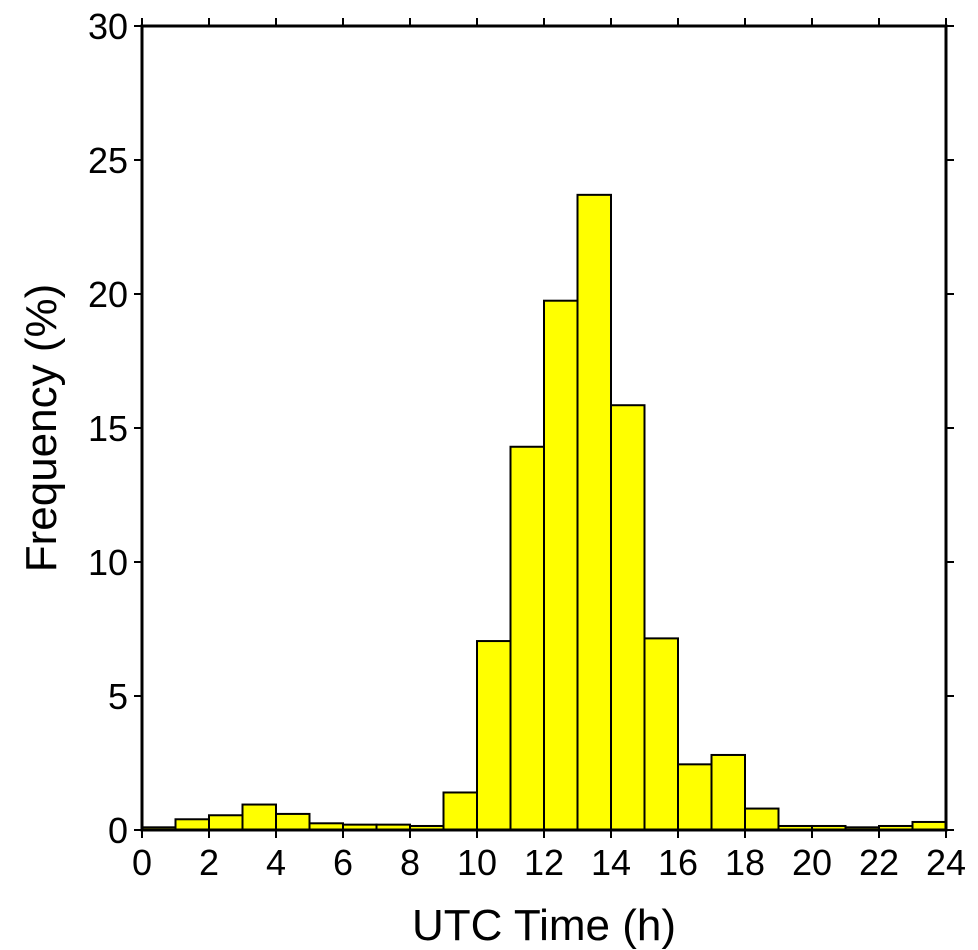 The image size is (978, 950). I want to click on x-tick-label: 12, so click(544, 862).